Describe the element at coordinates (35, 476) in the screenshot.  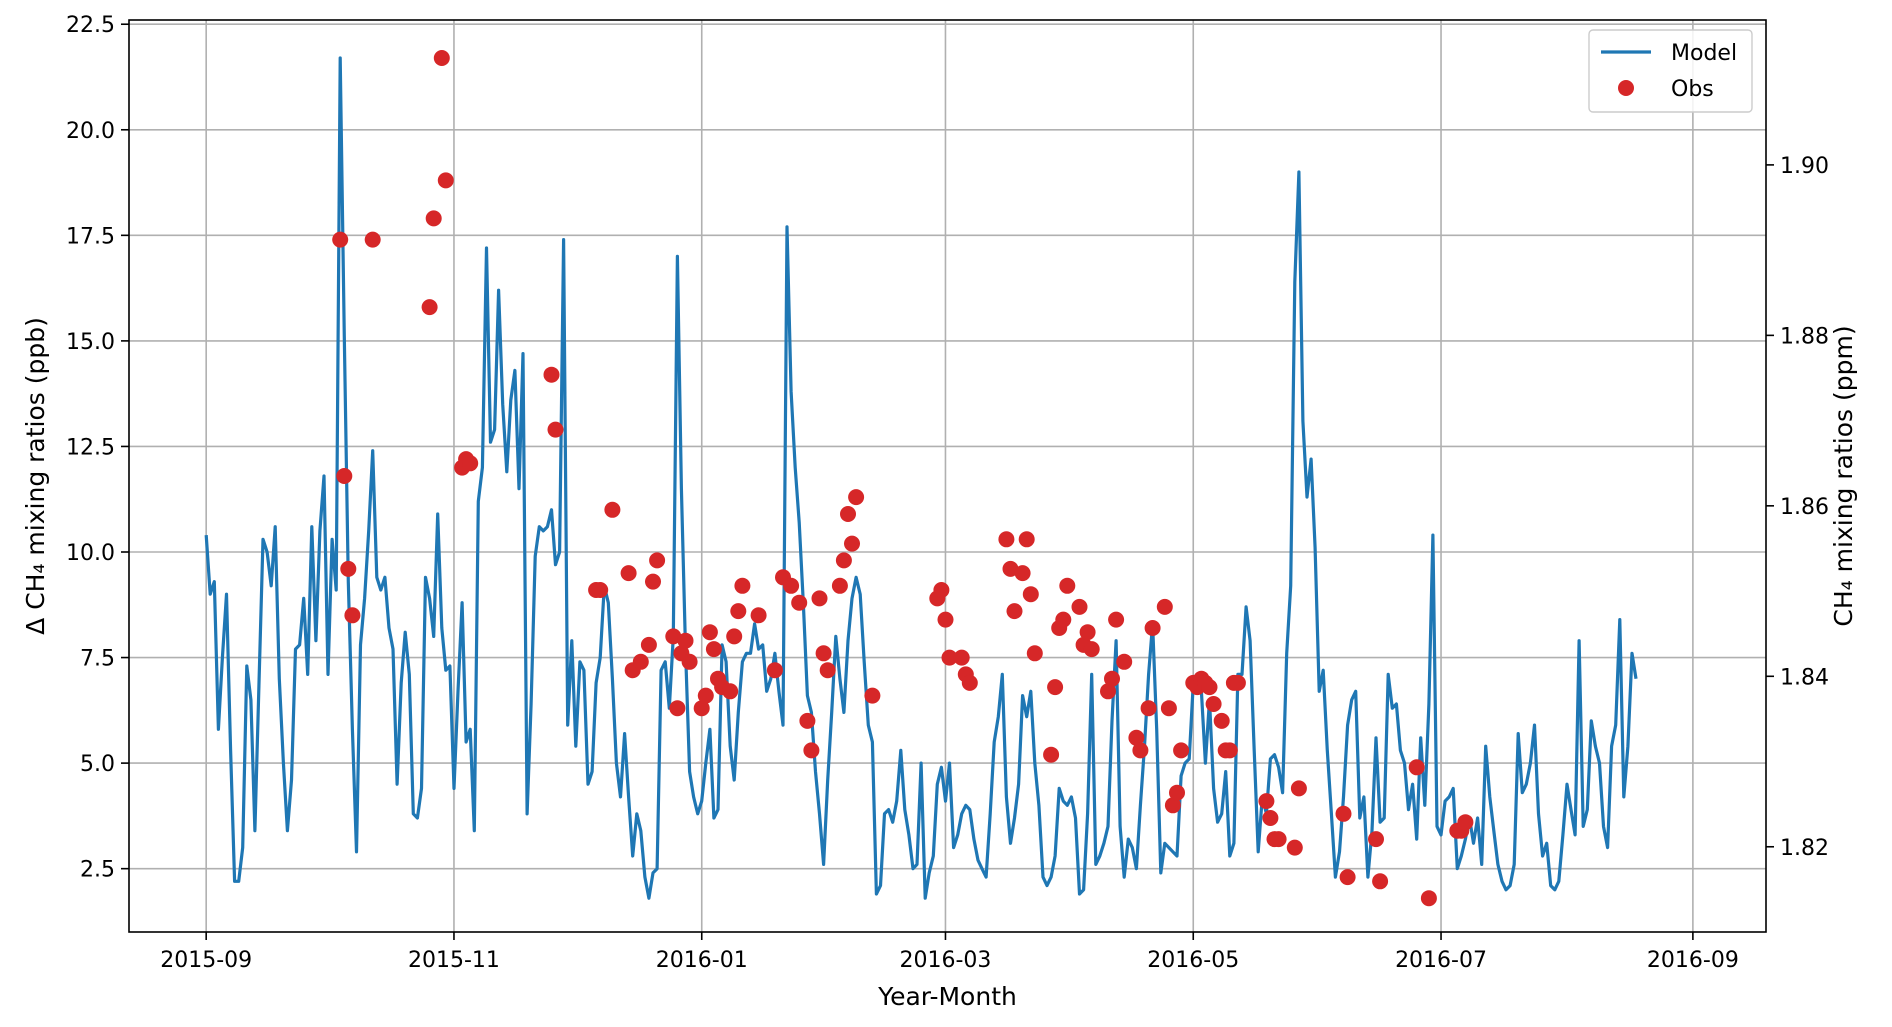
I see `y-axis-left-label: Δ CH₄ mixing ratios (ppb)` at that location.